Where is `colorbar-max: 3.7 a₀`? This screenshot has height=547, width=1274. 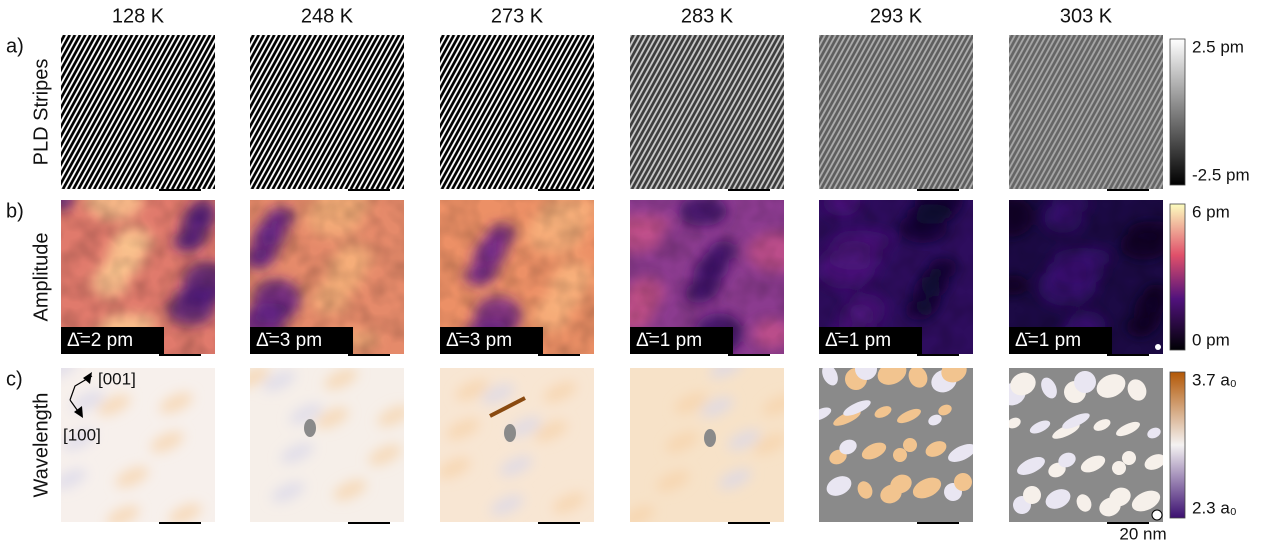 colorbar-max: 3.7 a₀ is located at coordinates (1214, 379).